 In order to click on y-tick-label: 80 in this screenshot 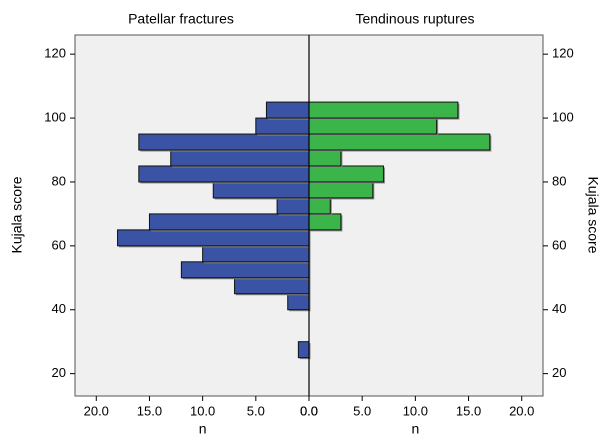, I will do `click(59, 180)`.